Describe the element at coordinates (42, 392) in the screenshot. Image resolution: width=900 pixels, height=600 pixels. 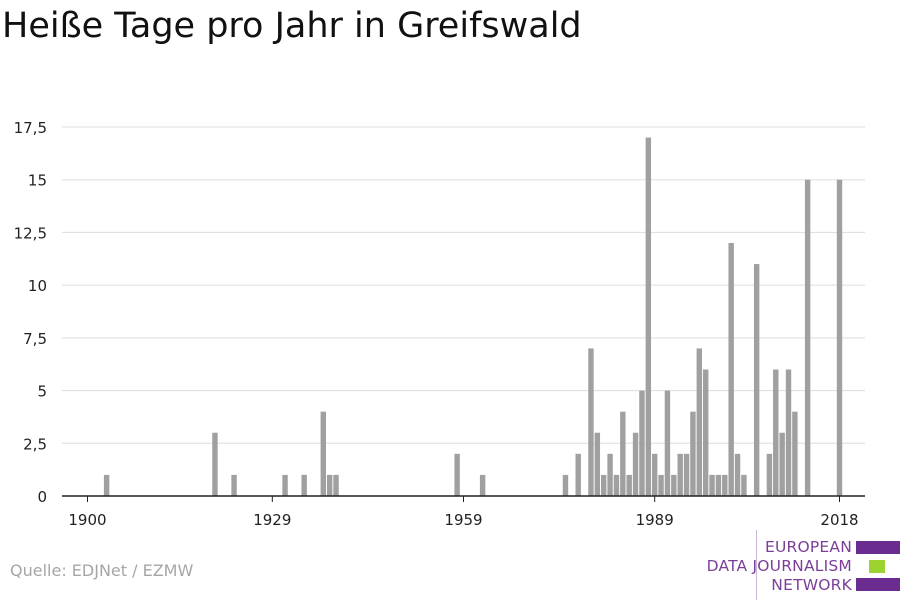
I see `y-tick-label: 5` at that location.